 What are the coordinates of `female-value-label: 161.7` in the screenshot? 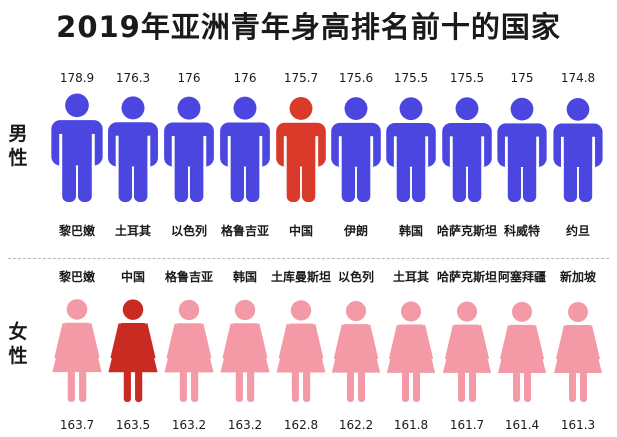 It's located at (467, 425).